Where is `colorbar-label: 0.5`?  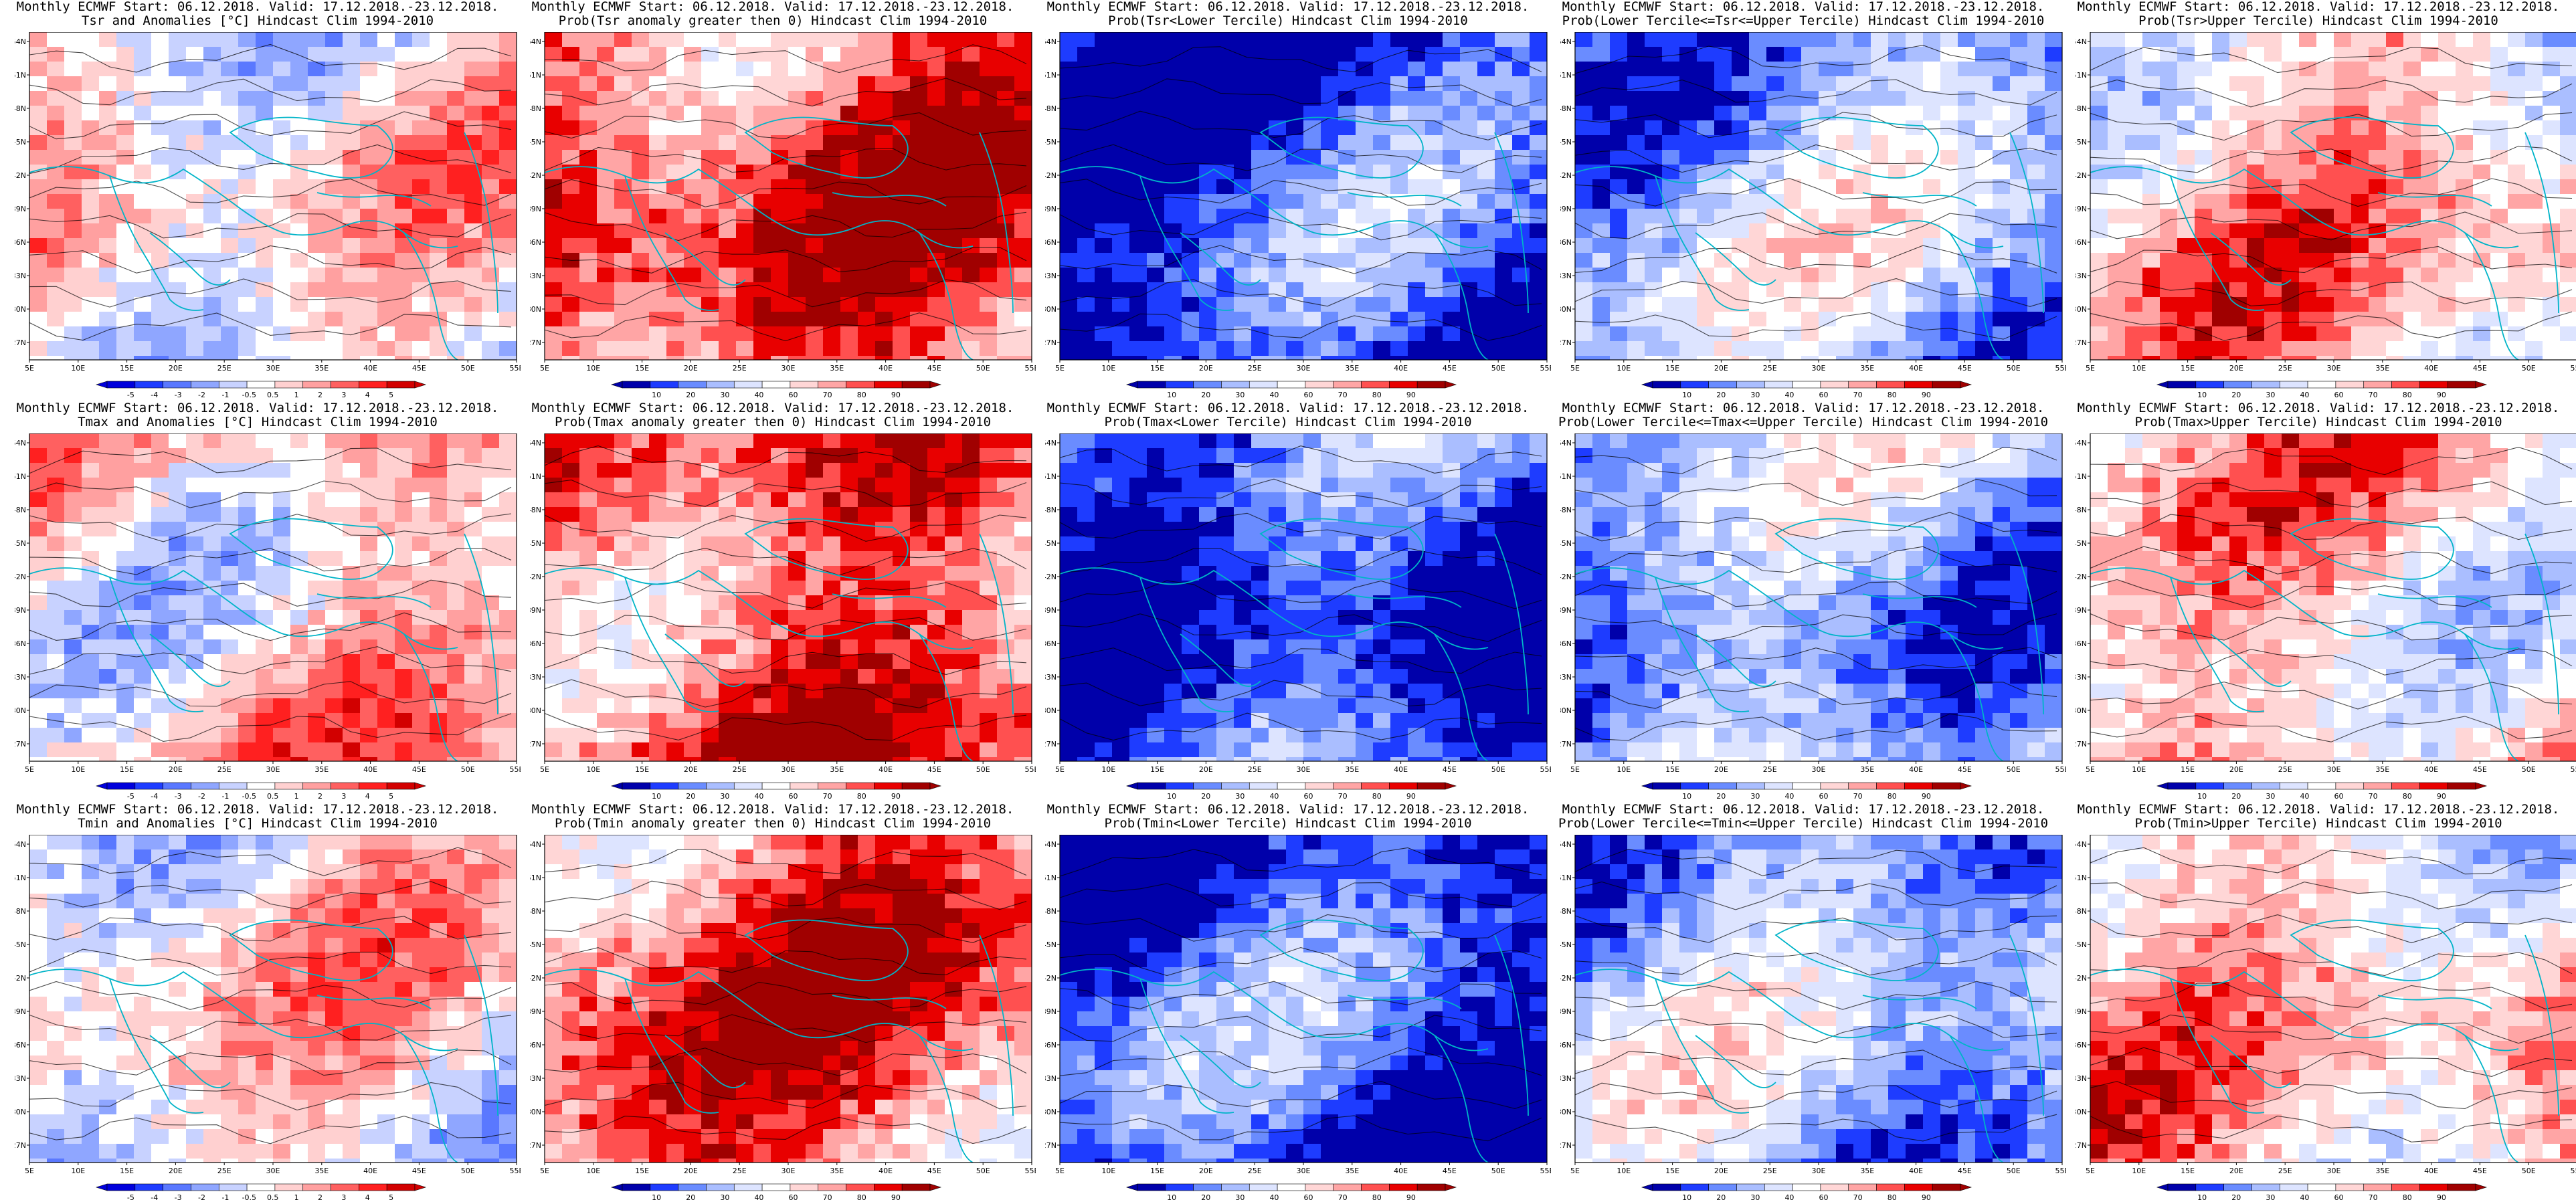
colorbar-label: 0.5 is located at coordinates (273, 796).